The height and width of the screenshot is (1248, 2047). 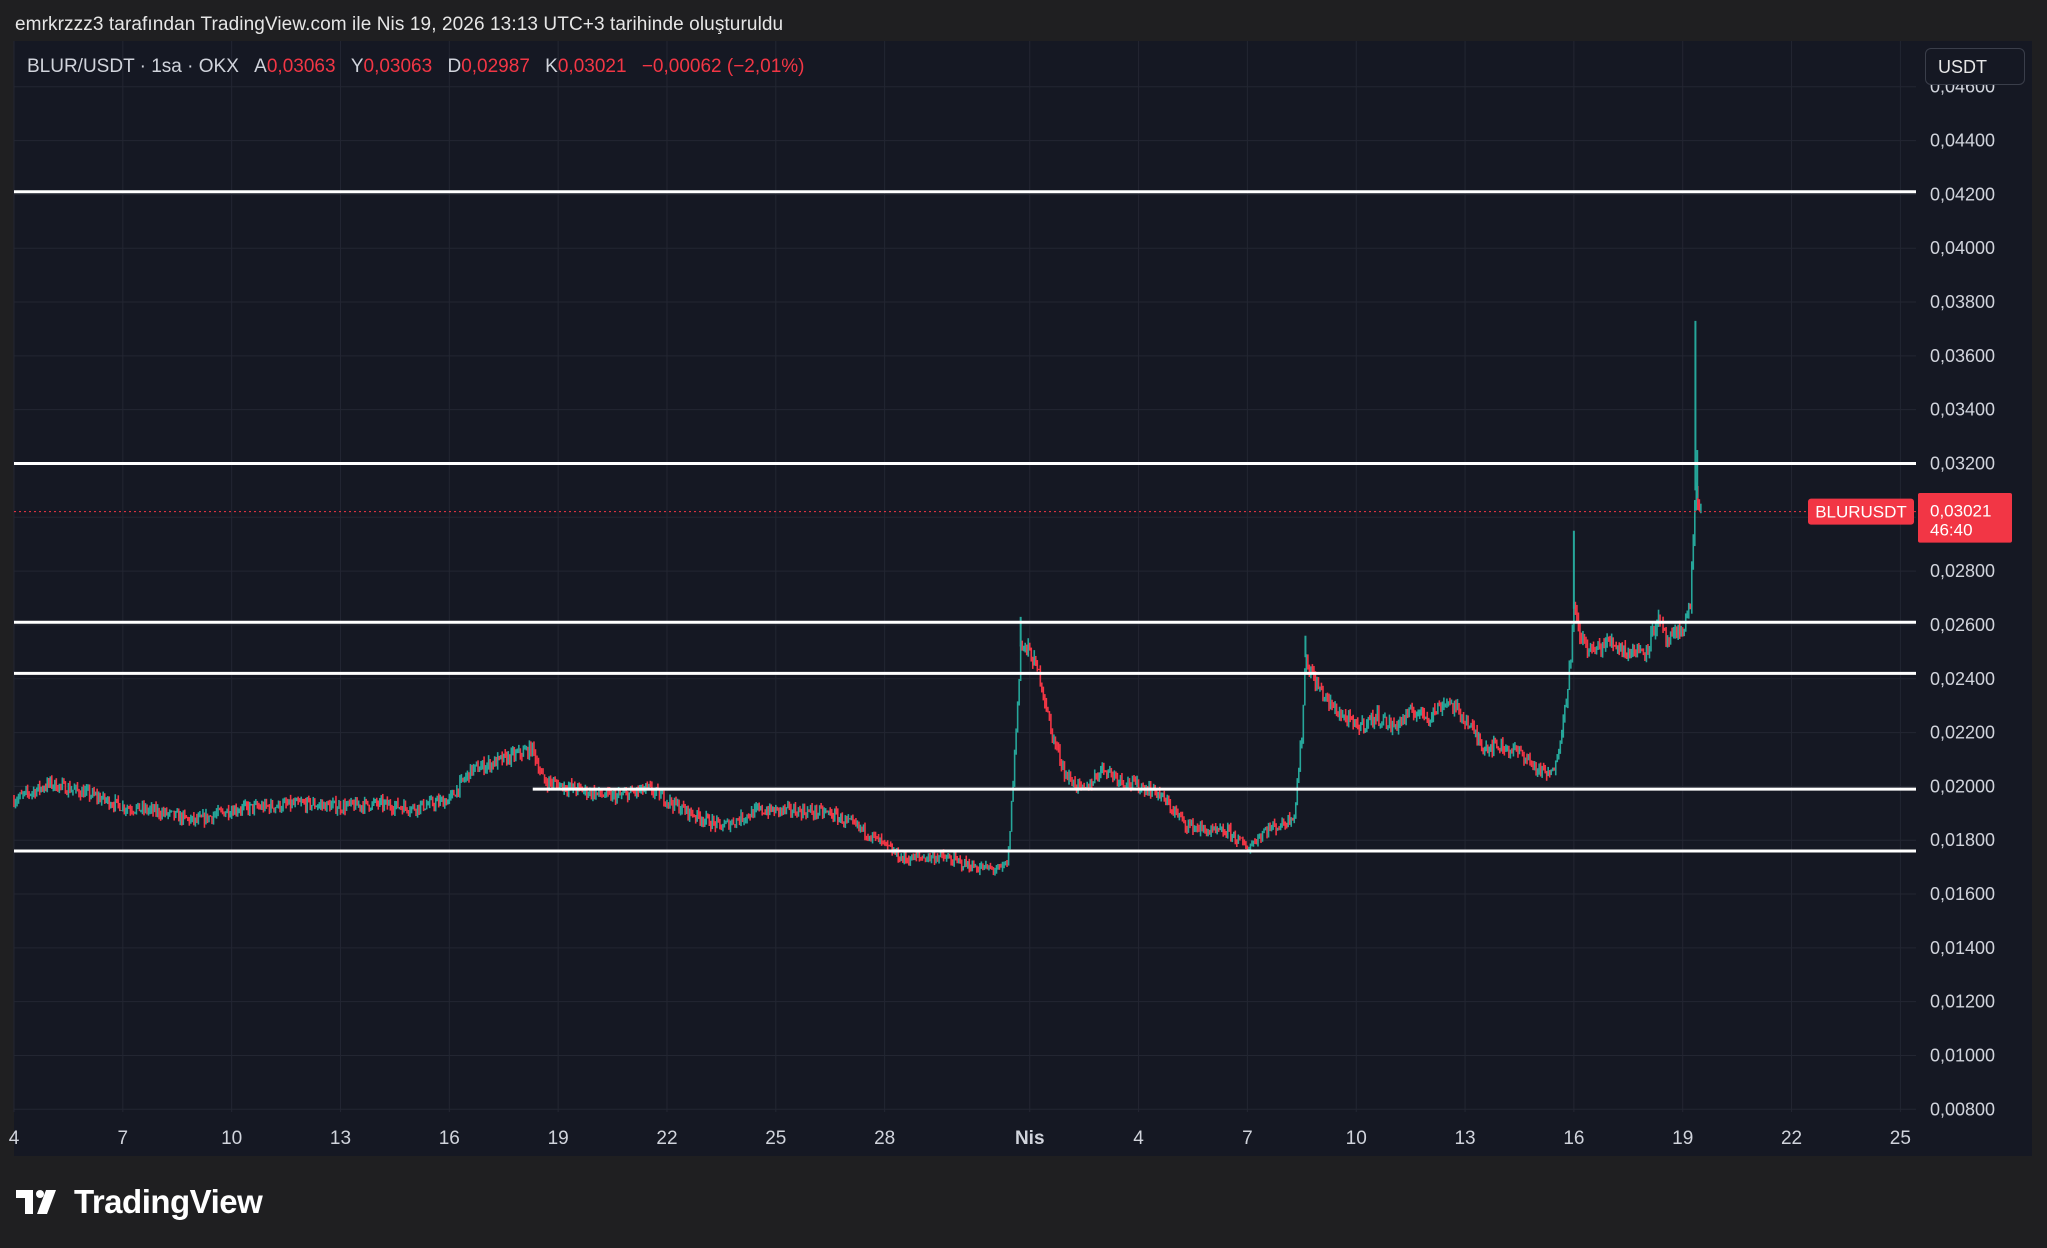 I want to click on tradingview-brand: TradingView, so click(x=139, y=1202).